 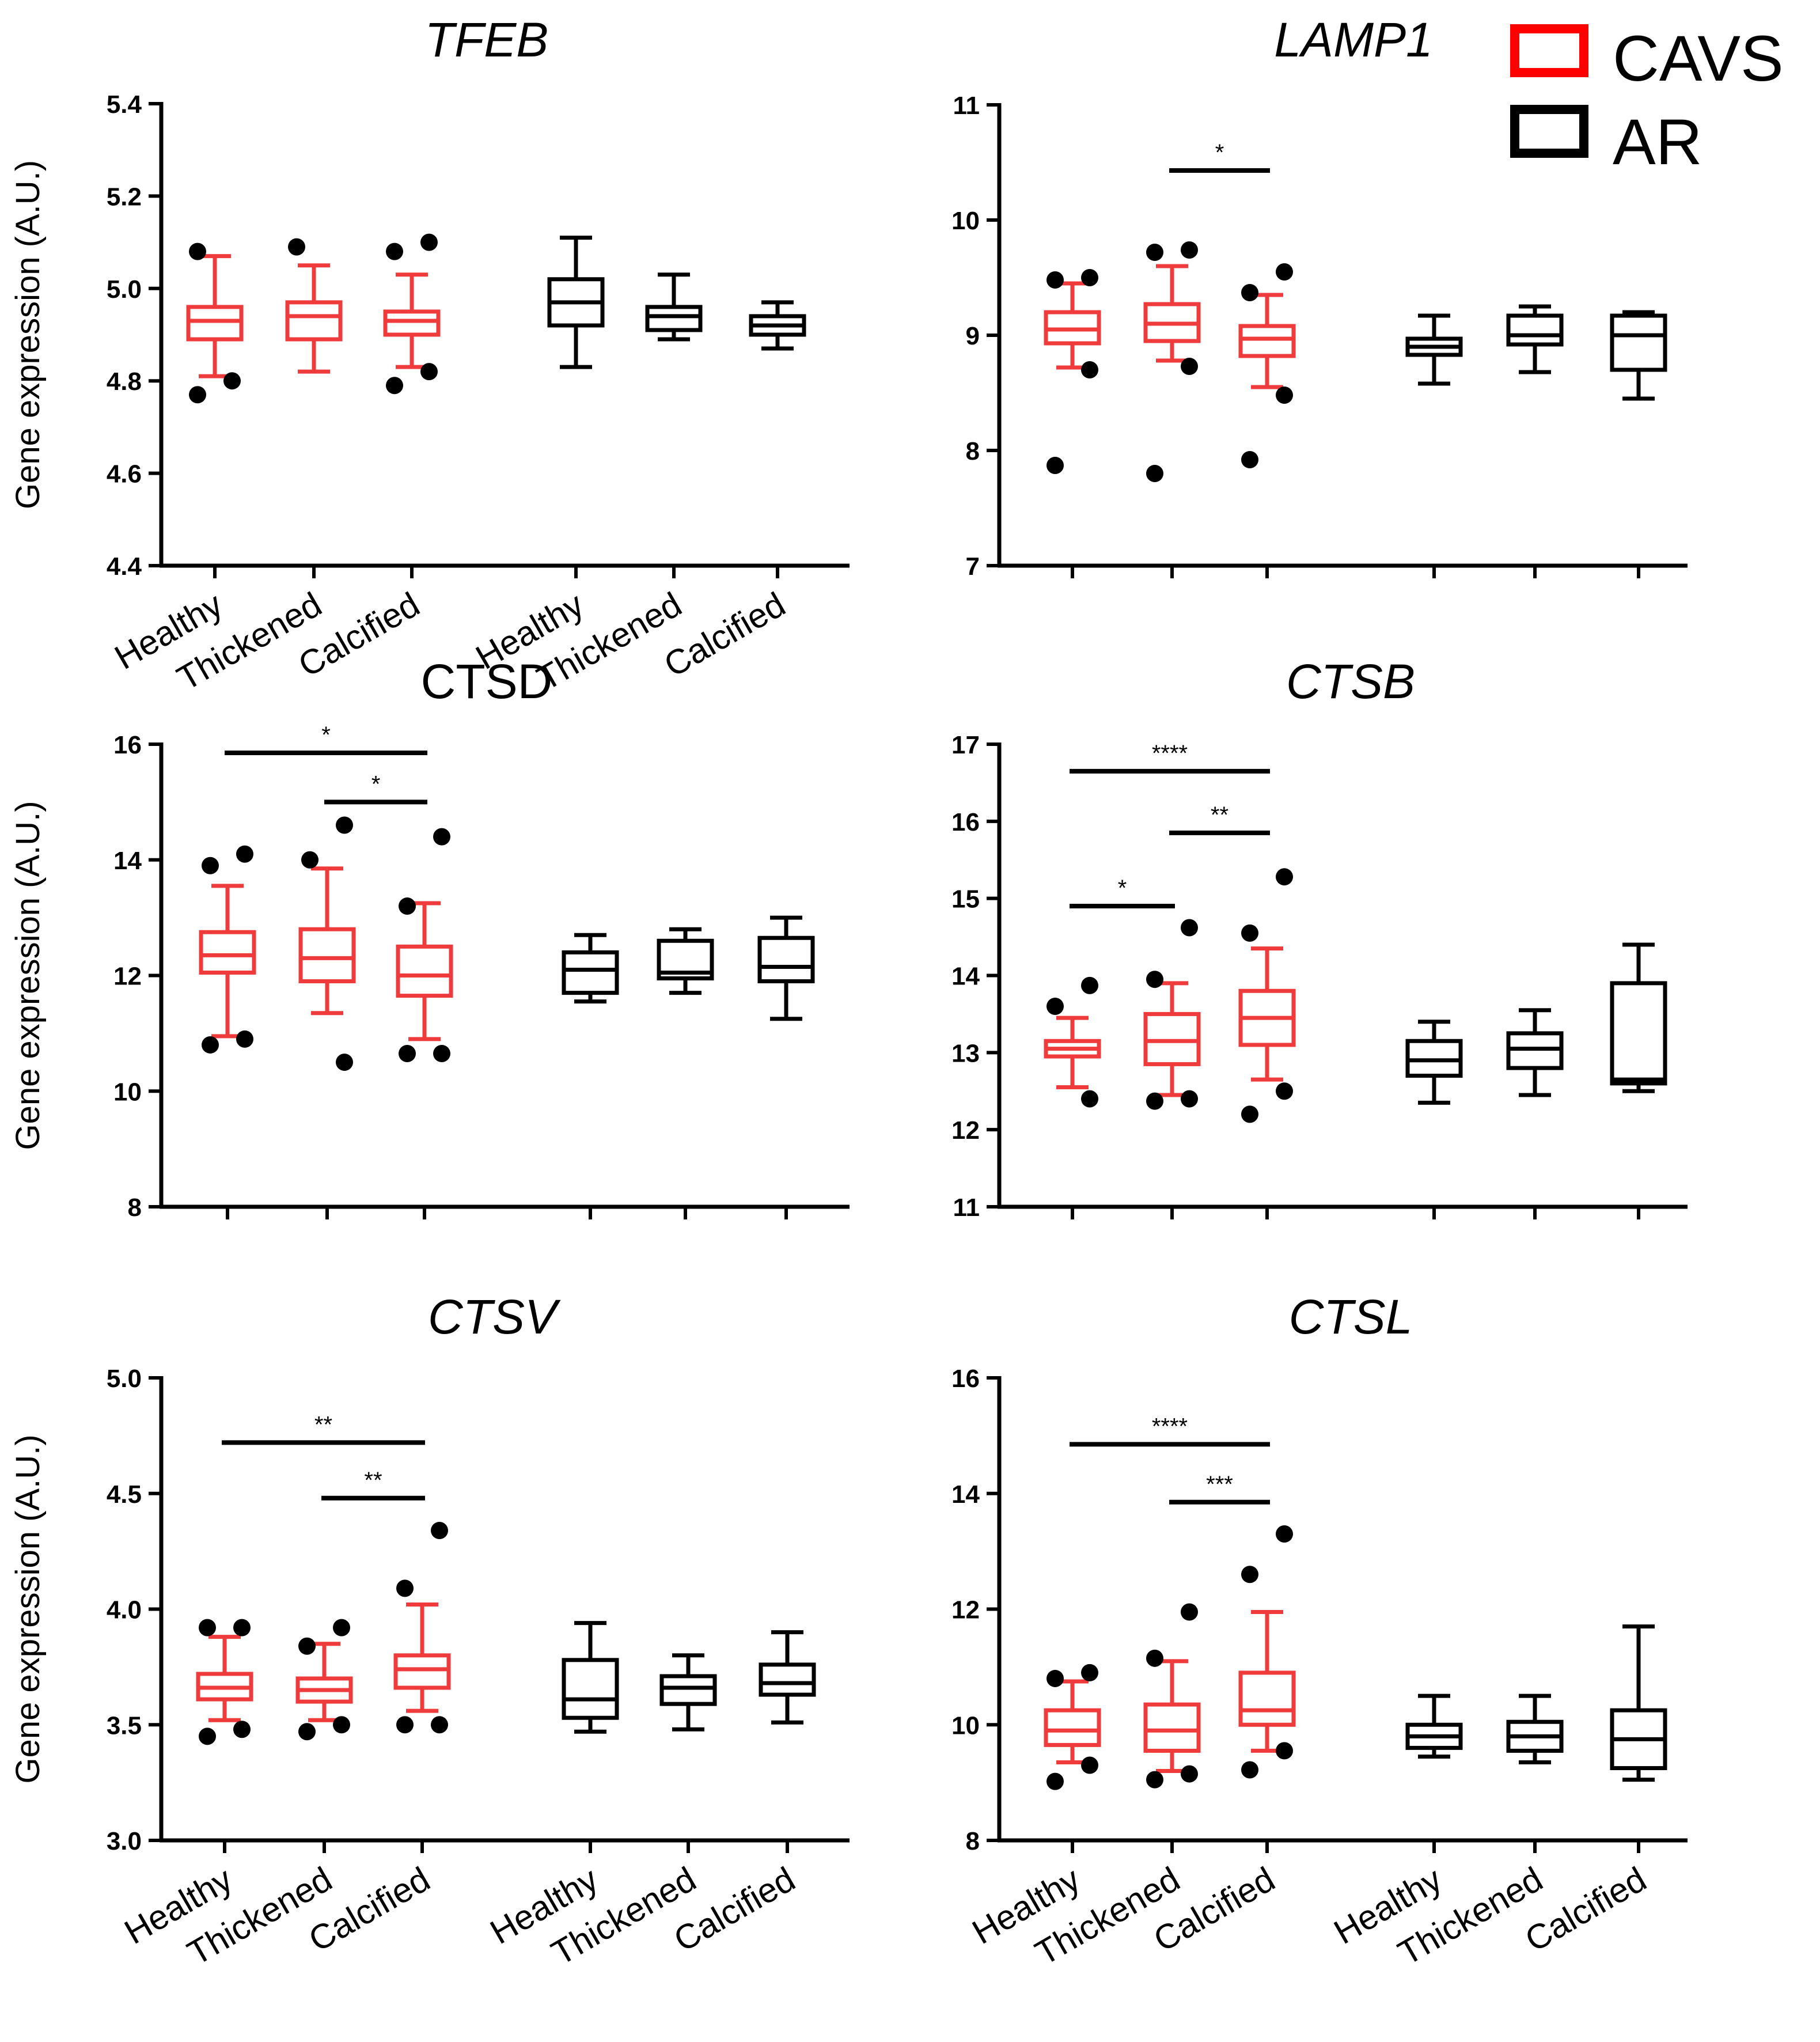 What do you see at coordinates (1351, 1317) in the screenshot?
I see `chart-title: CTSL` at bounding box center [1351, 1317].